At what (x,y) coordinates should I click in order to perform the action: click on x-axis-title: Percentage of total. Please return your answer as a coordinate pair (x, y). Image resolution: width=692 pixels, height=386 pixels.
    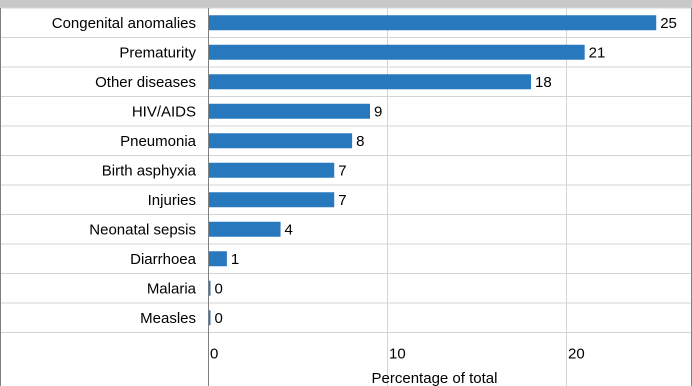
    Looking at the image, I should click on (435, 378).